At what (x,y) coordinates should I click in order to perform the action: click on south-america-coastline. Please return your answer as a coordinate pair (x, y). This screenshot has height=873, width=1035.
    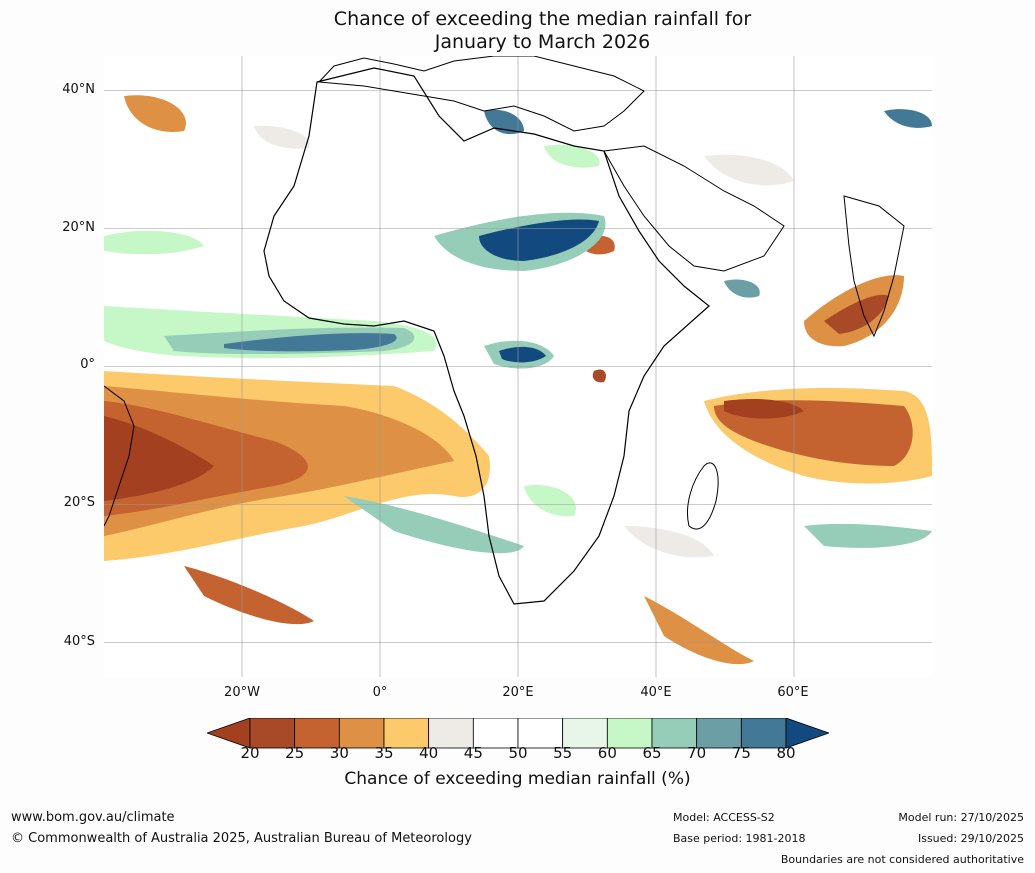
    Looking at the image, I should click on (119, 456).